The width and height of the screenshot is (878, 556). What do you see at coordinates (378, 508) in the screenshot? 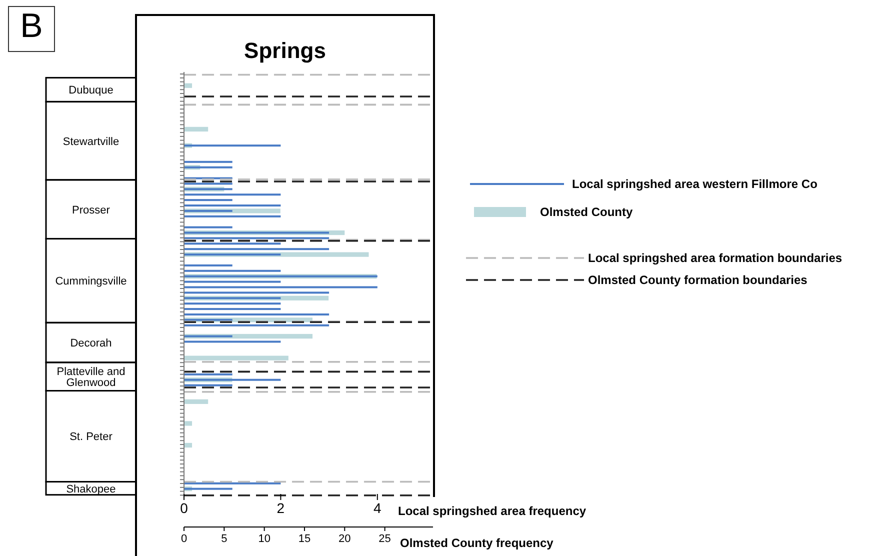
I see `x-tick-label: 4` at bounding box center [378, 508].